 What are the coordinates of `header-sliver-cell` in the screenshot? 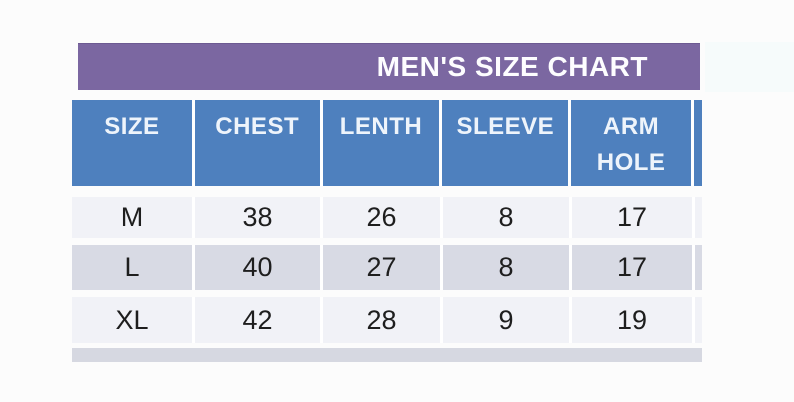 It's located at (698, 143).